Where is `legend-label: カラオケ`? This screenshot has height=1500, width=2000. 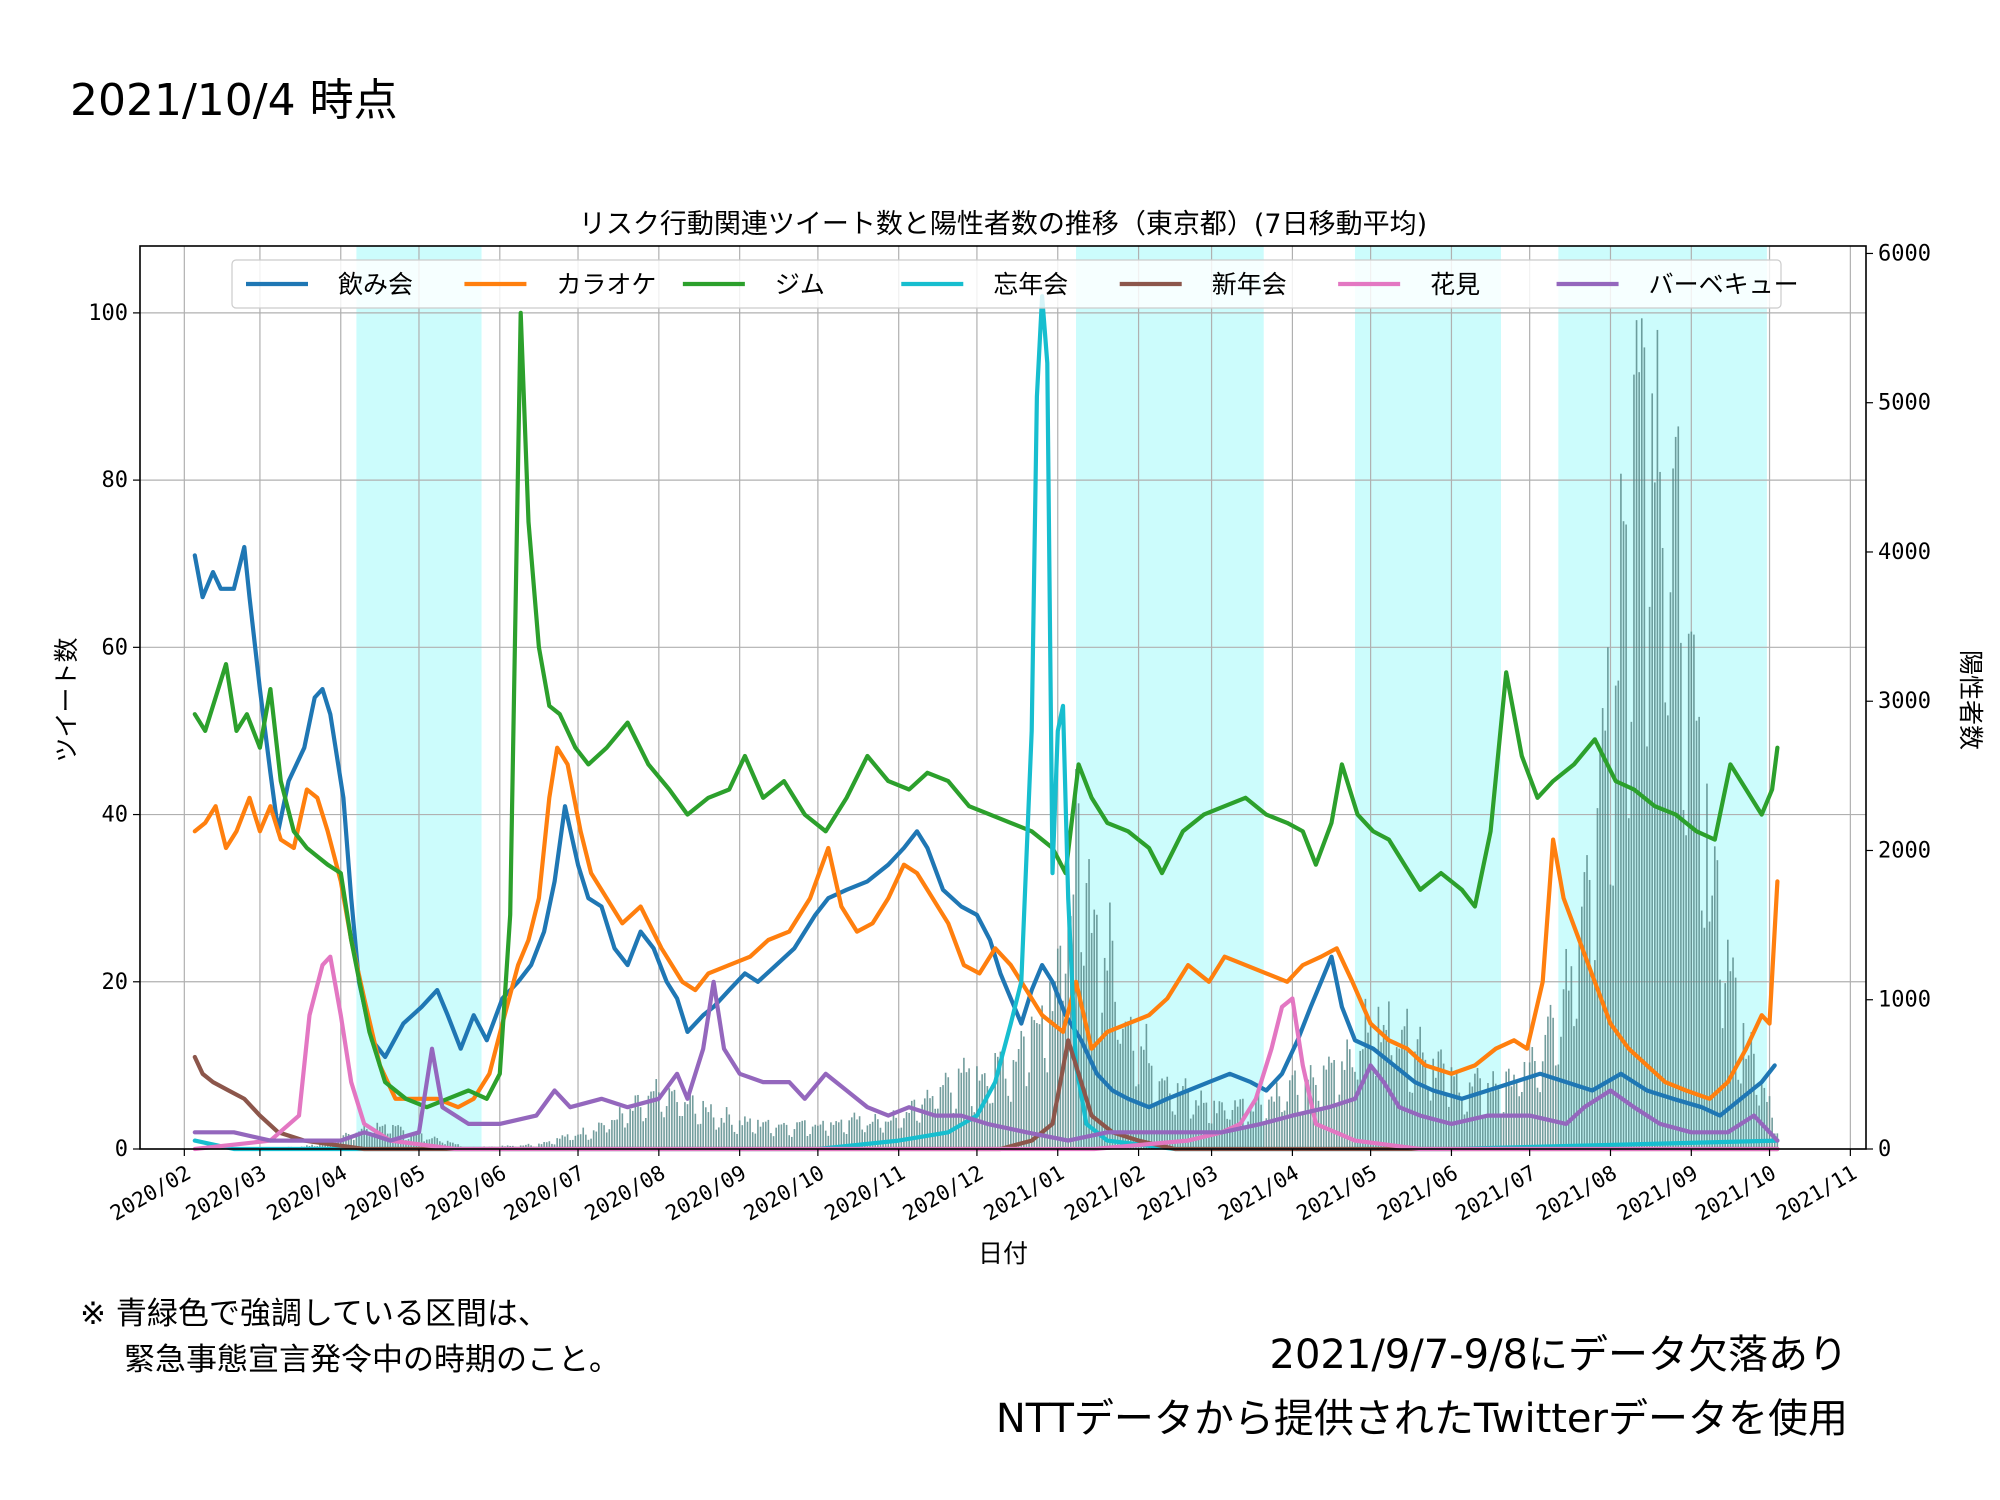 legend-label: カラオケ is located at coordinates (606, 284).